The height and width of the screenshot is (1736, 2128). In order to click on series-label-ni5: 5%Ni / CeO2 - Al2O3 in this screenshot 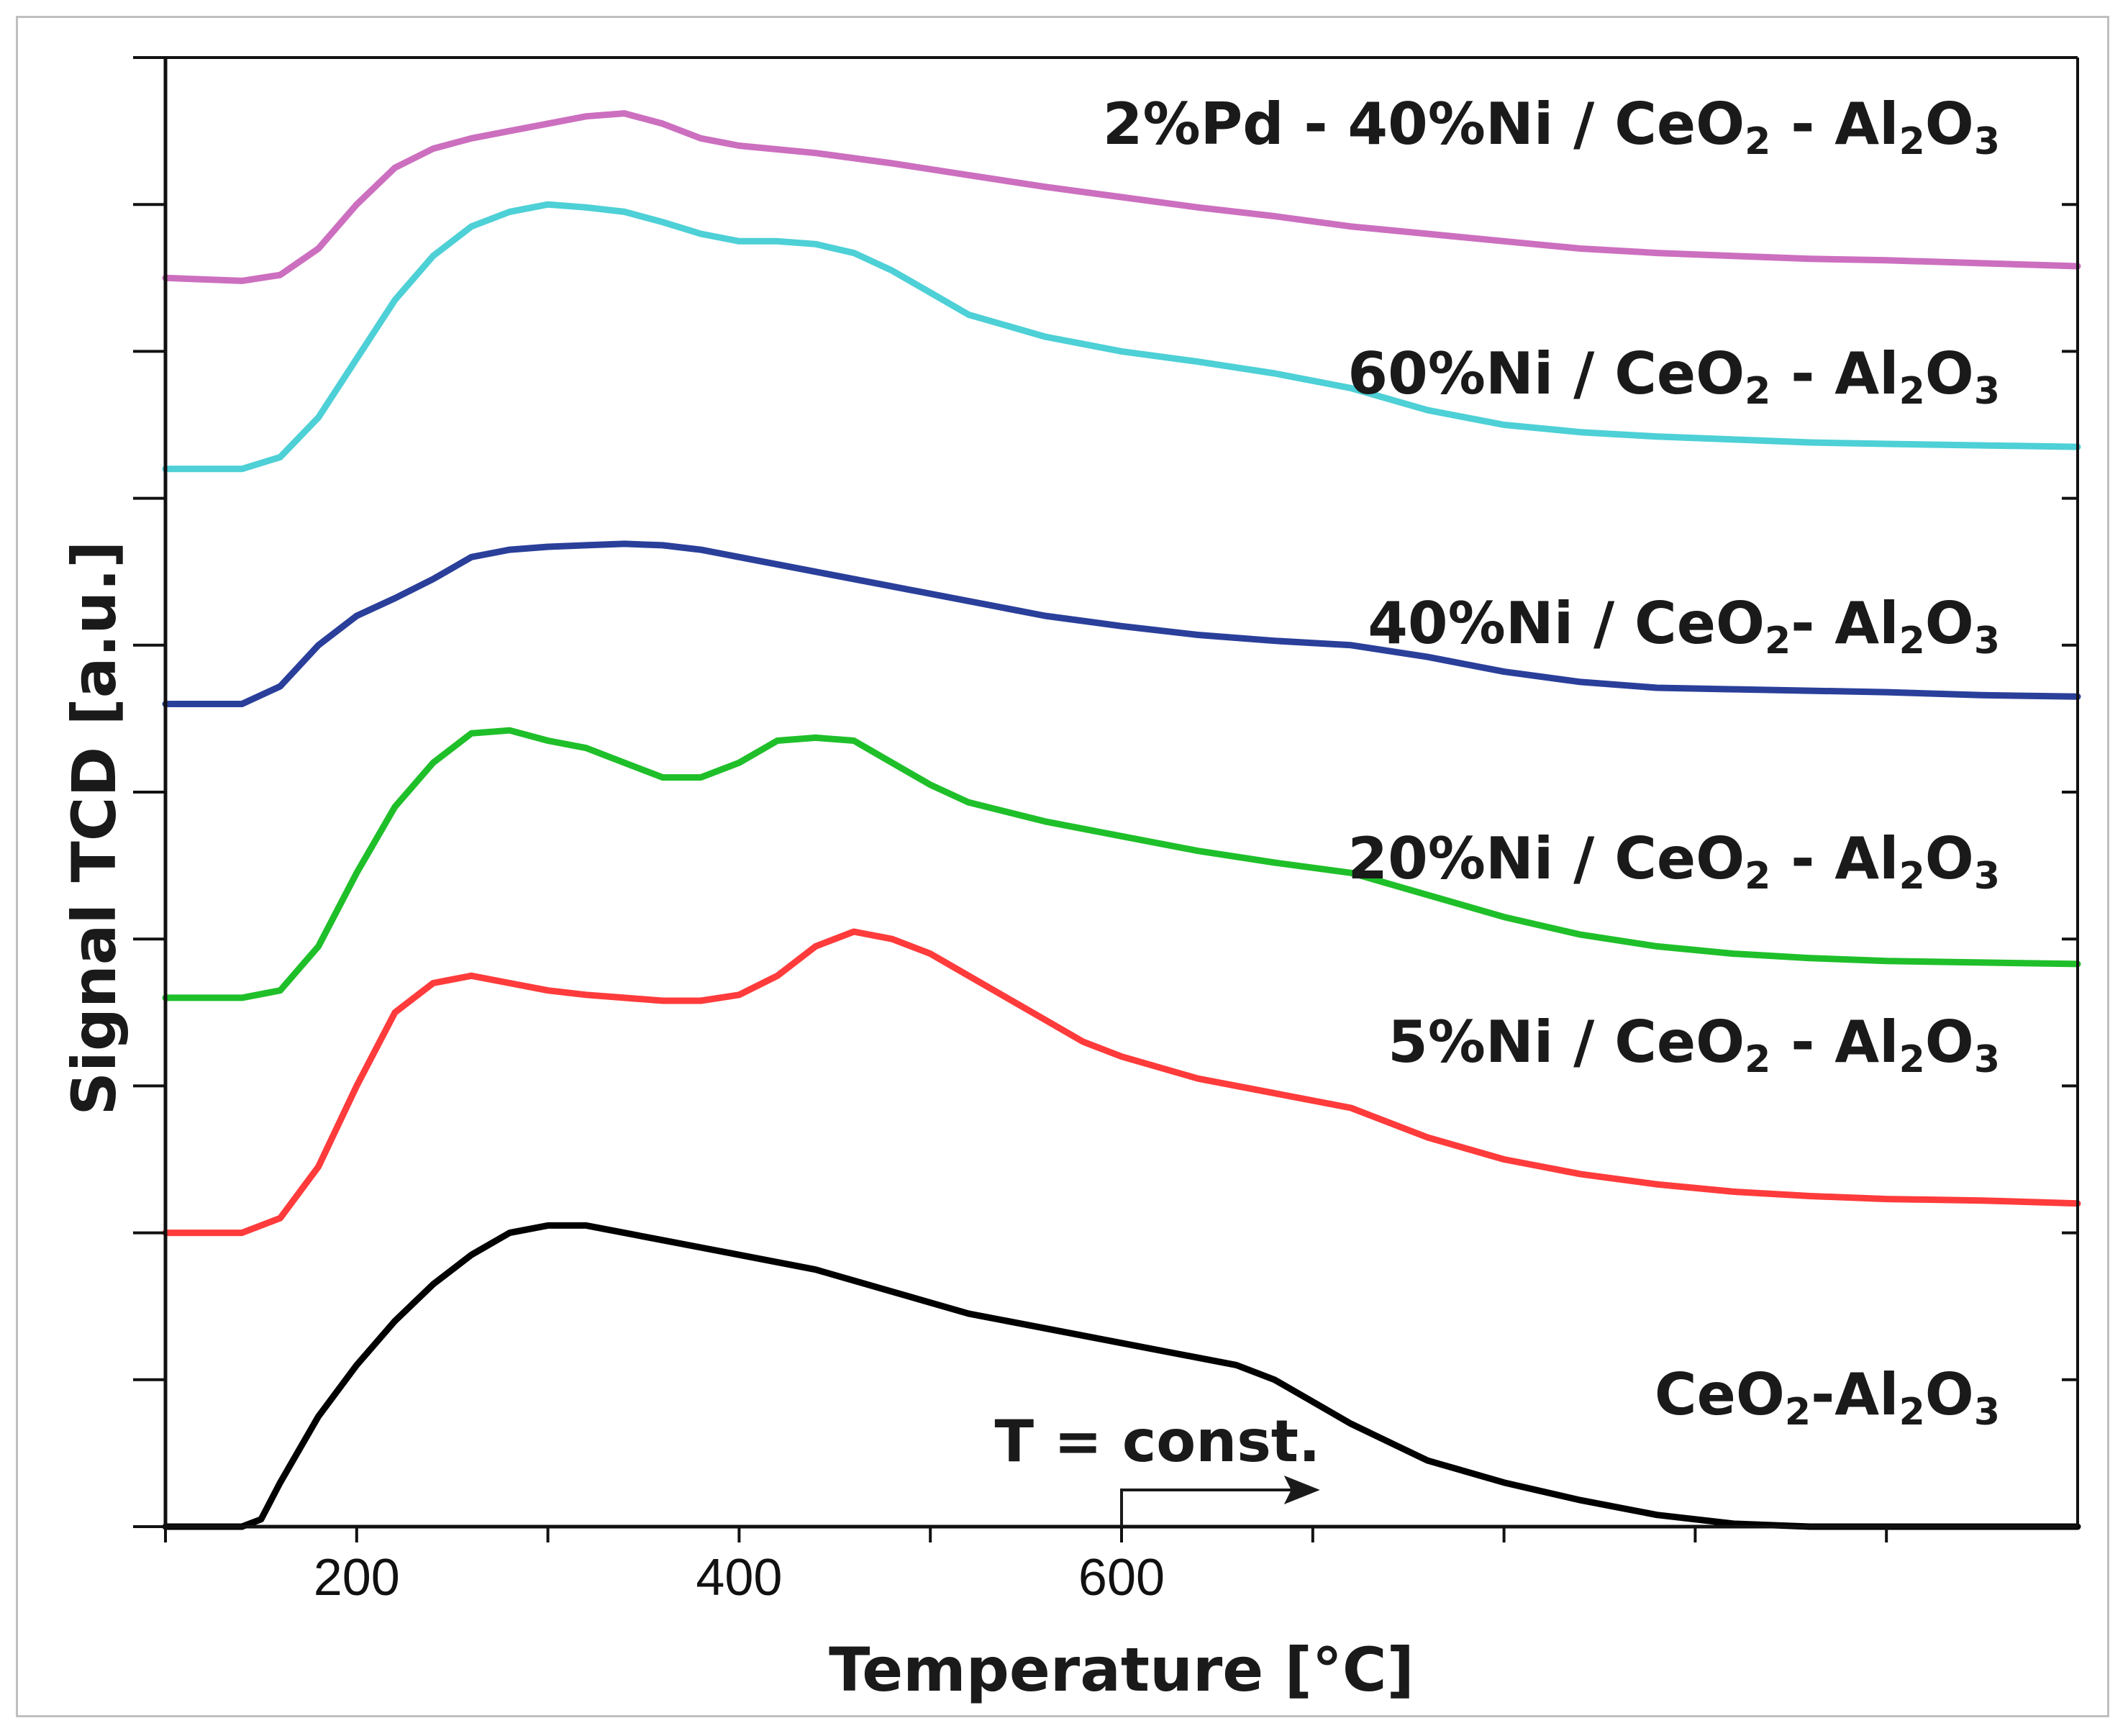, I will do `click(1694, 1045)`.